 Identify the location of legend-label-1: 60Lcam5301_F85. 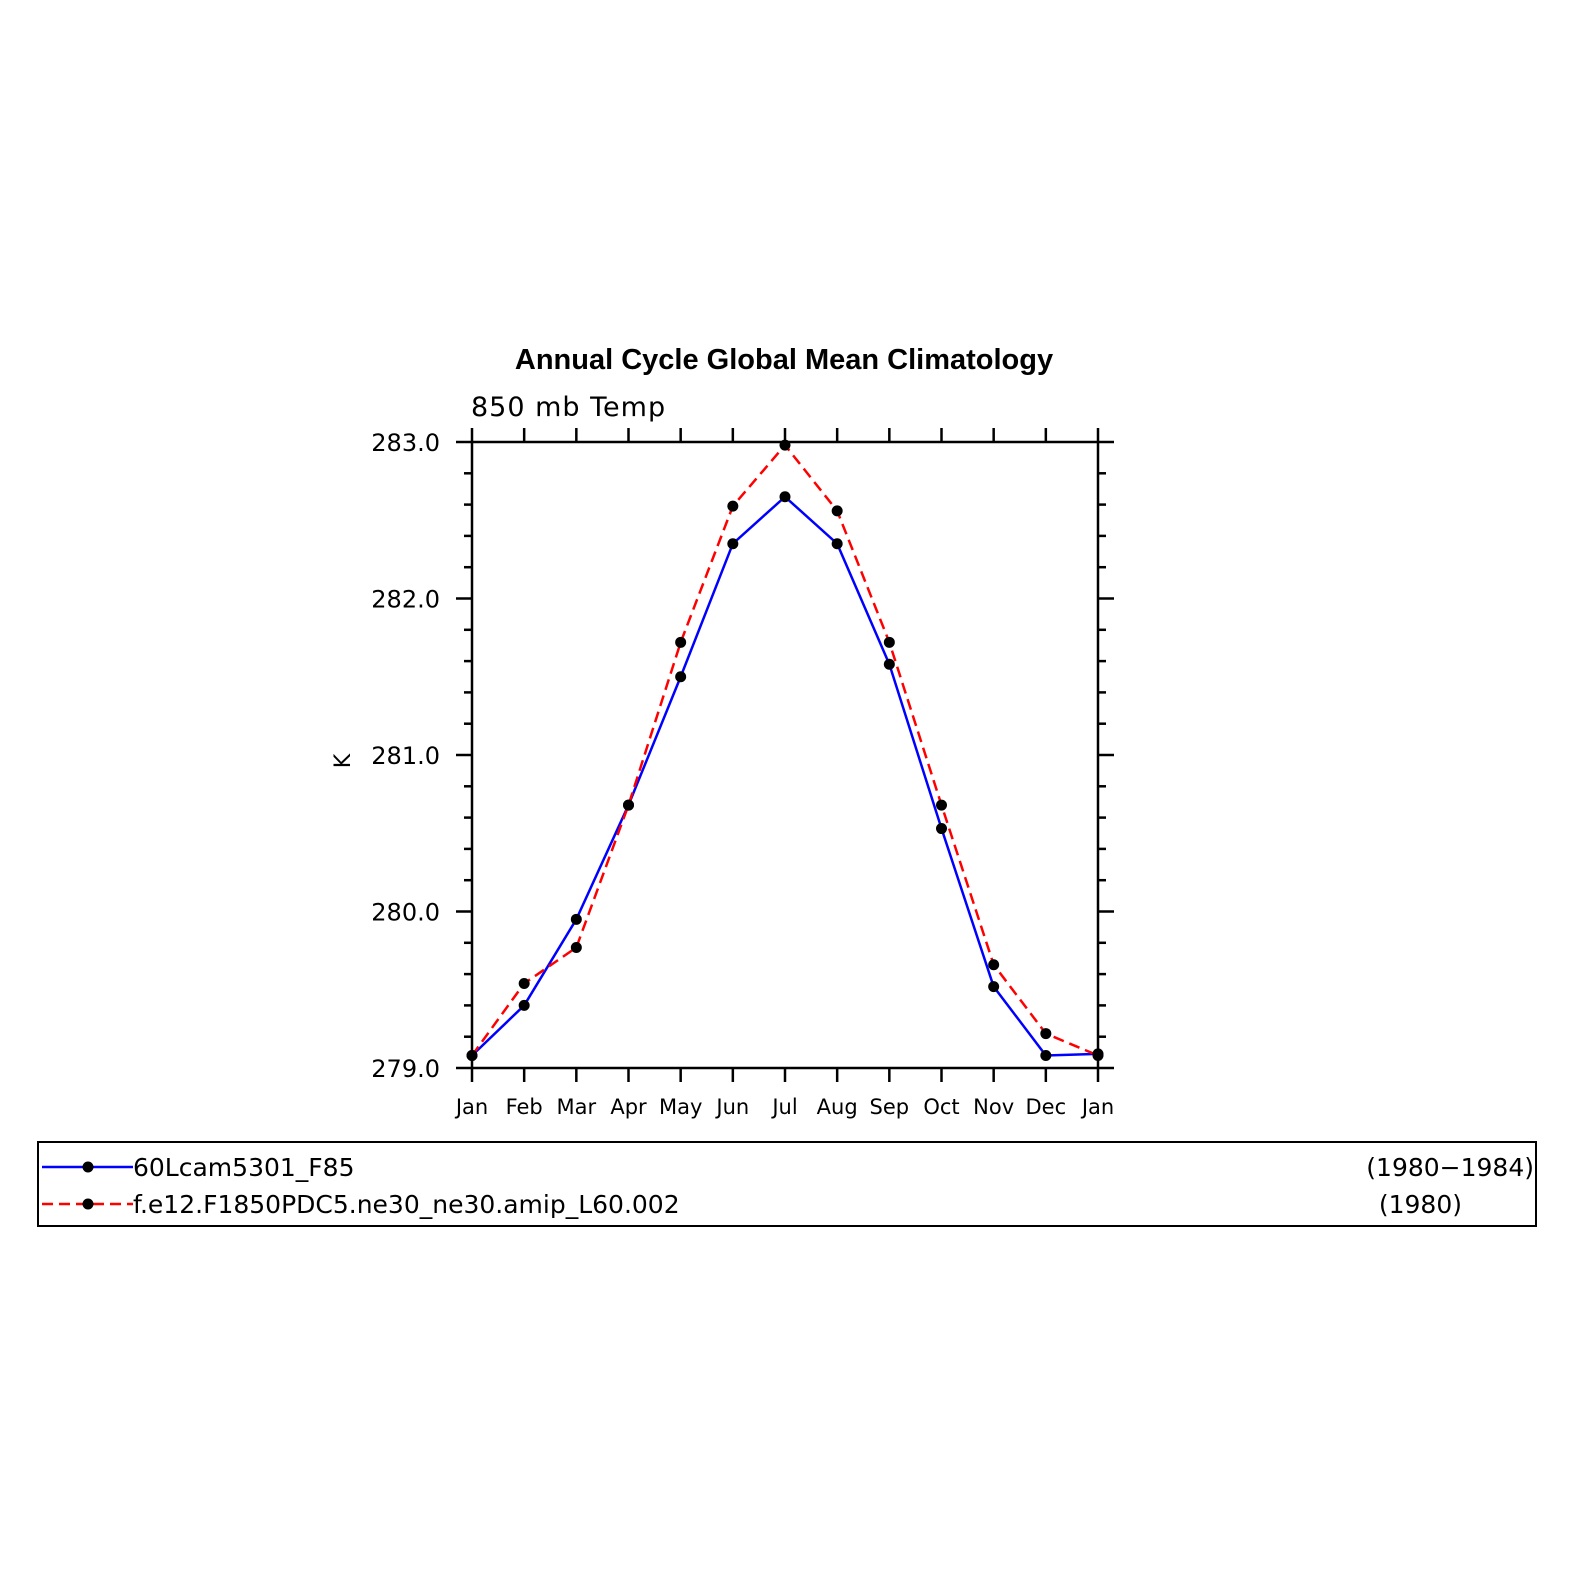
(243, 1167).